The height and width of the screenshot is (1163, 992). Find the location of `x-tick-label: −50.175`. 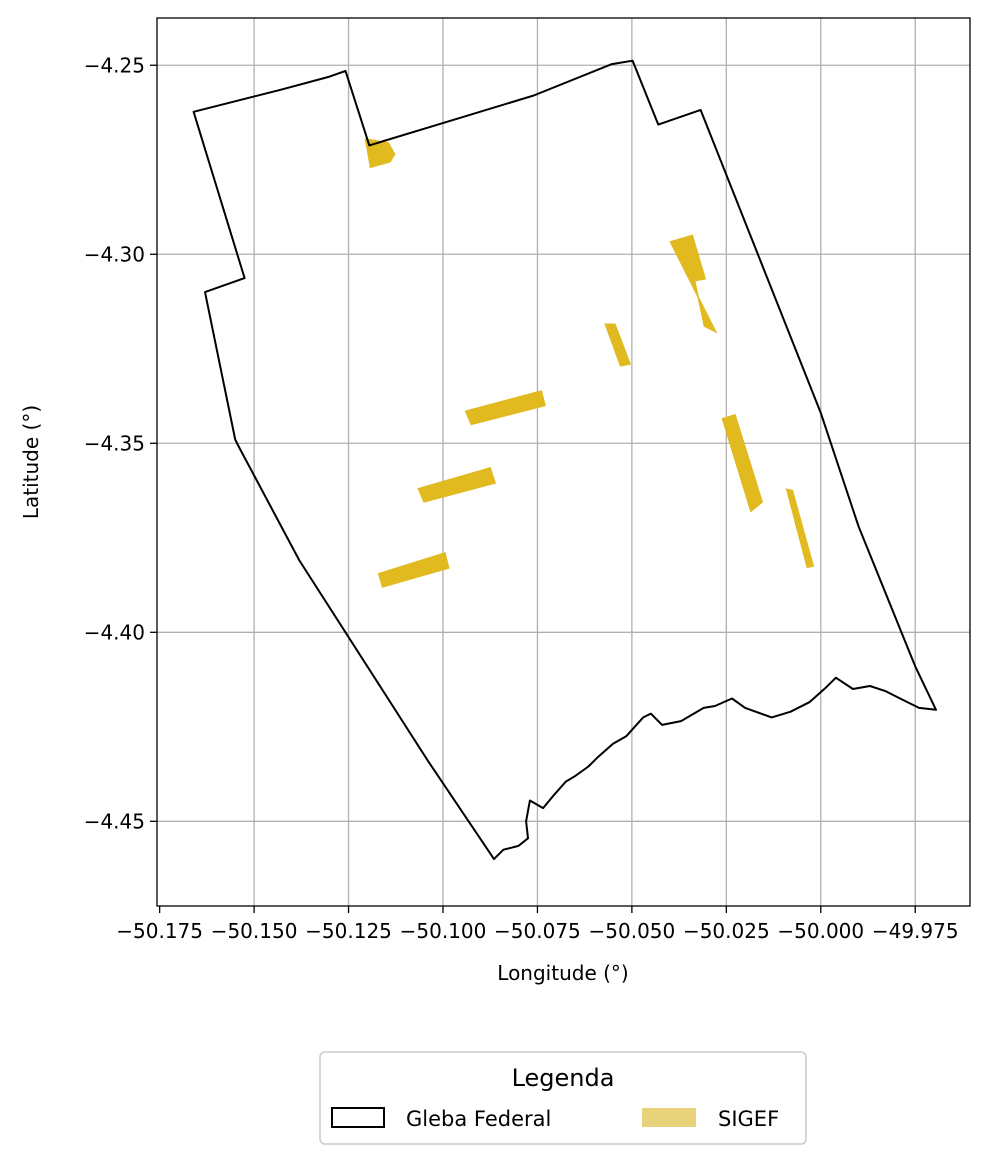

x-tick-label: −50.175 is located at coordinates (159, 931).